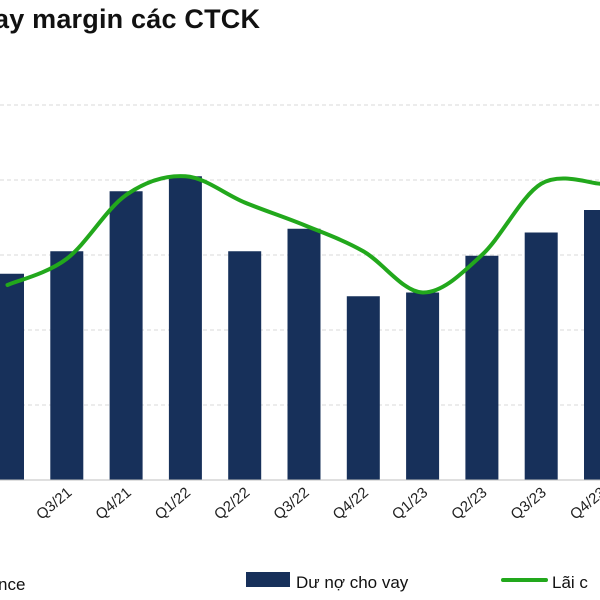  Describe the element at coordinates (583, 503) in the screenshot. I see `x-tick-label: Q4/23` at that location.